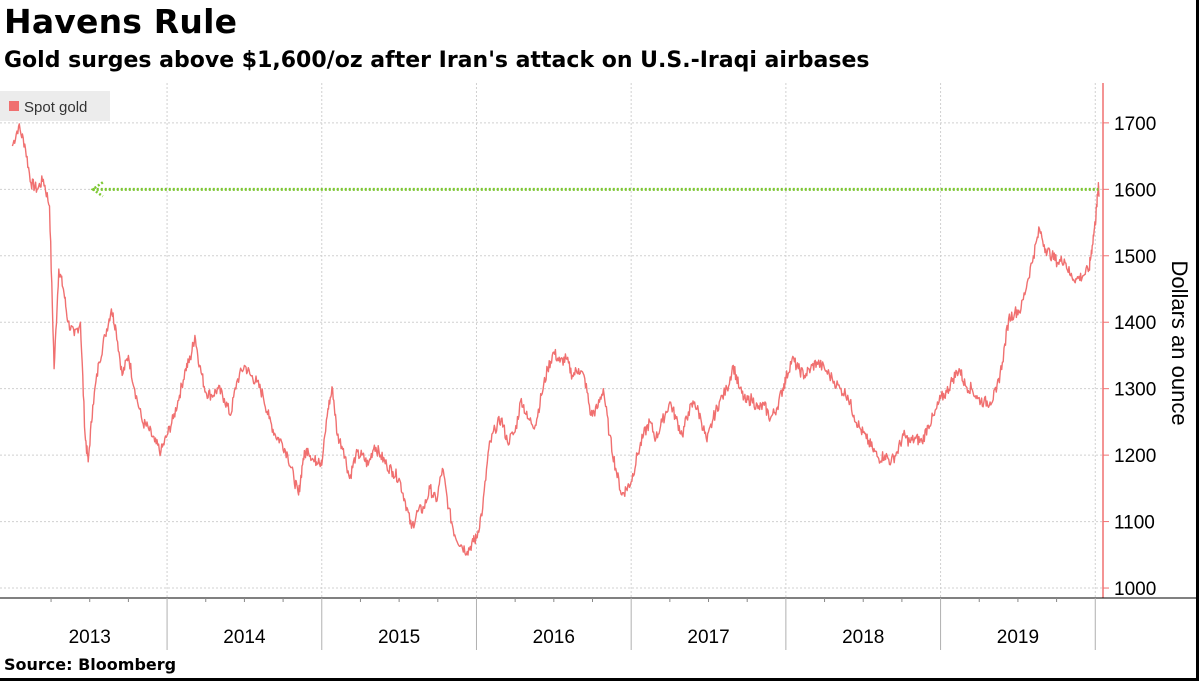  Describe the element at coordinates (1134, 523) in the screenshot. I see `y-tick-label: 1100` at that location.